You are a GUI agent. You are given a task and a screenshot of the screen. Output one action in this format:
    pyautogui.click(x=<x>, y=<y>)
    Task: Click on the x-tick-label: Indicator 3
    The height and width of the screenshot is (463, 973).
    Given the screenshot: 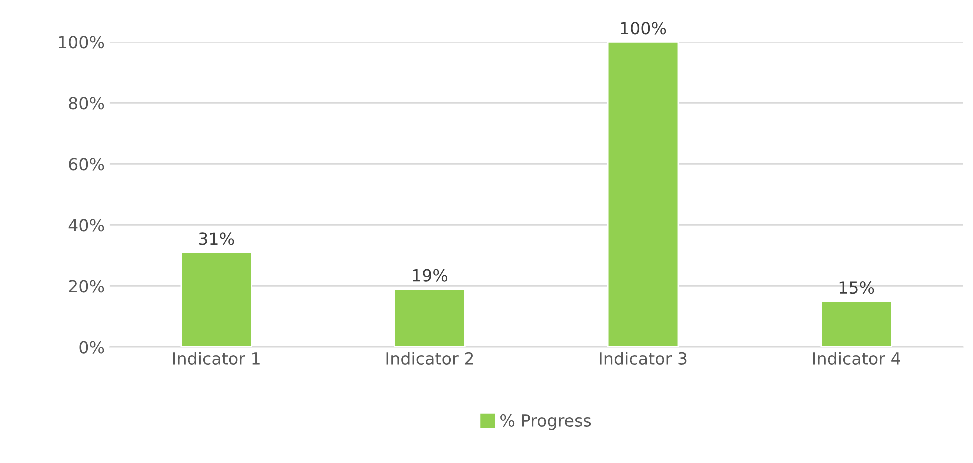 What is the action you would take?
    pyautogui.click(x=643, y=359)
    